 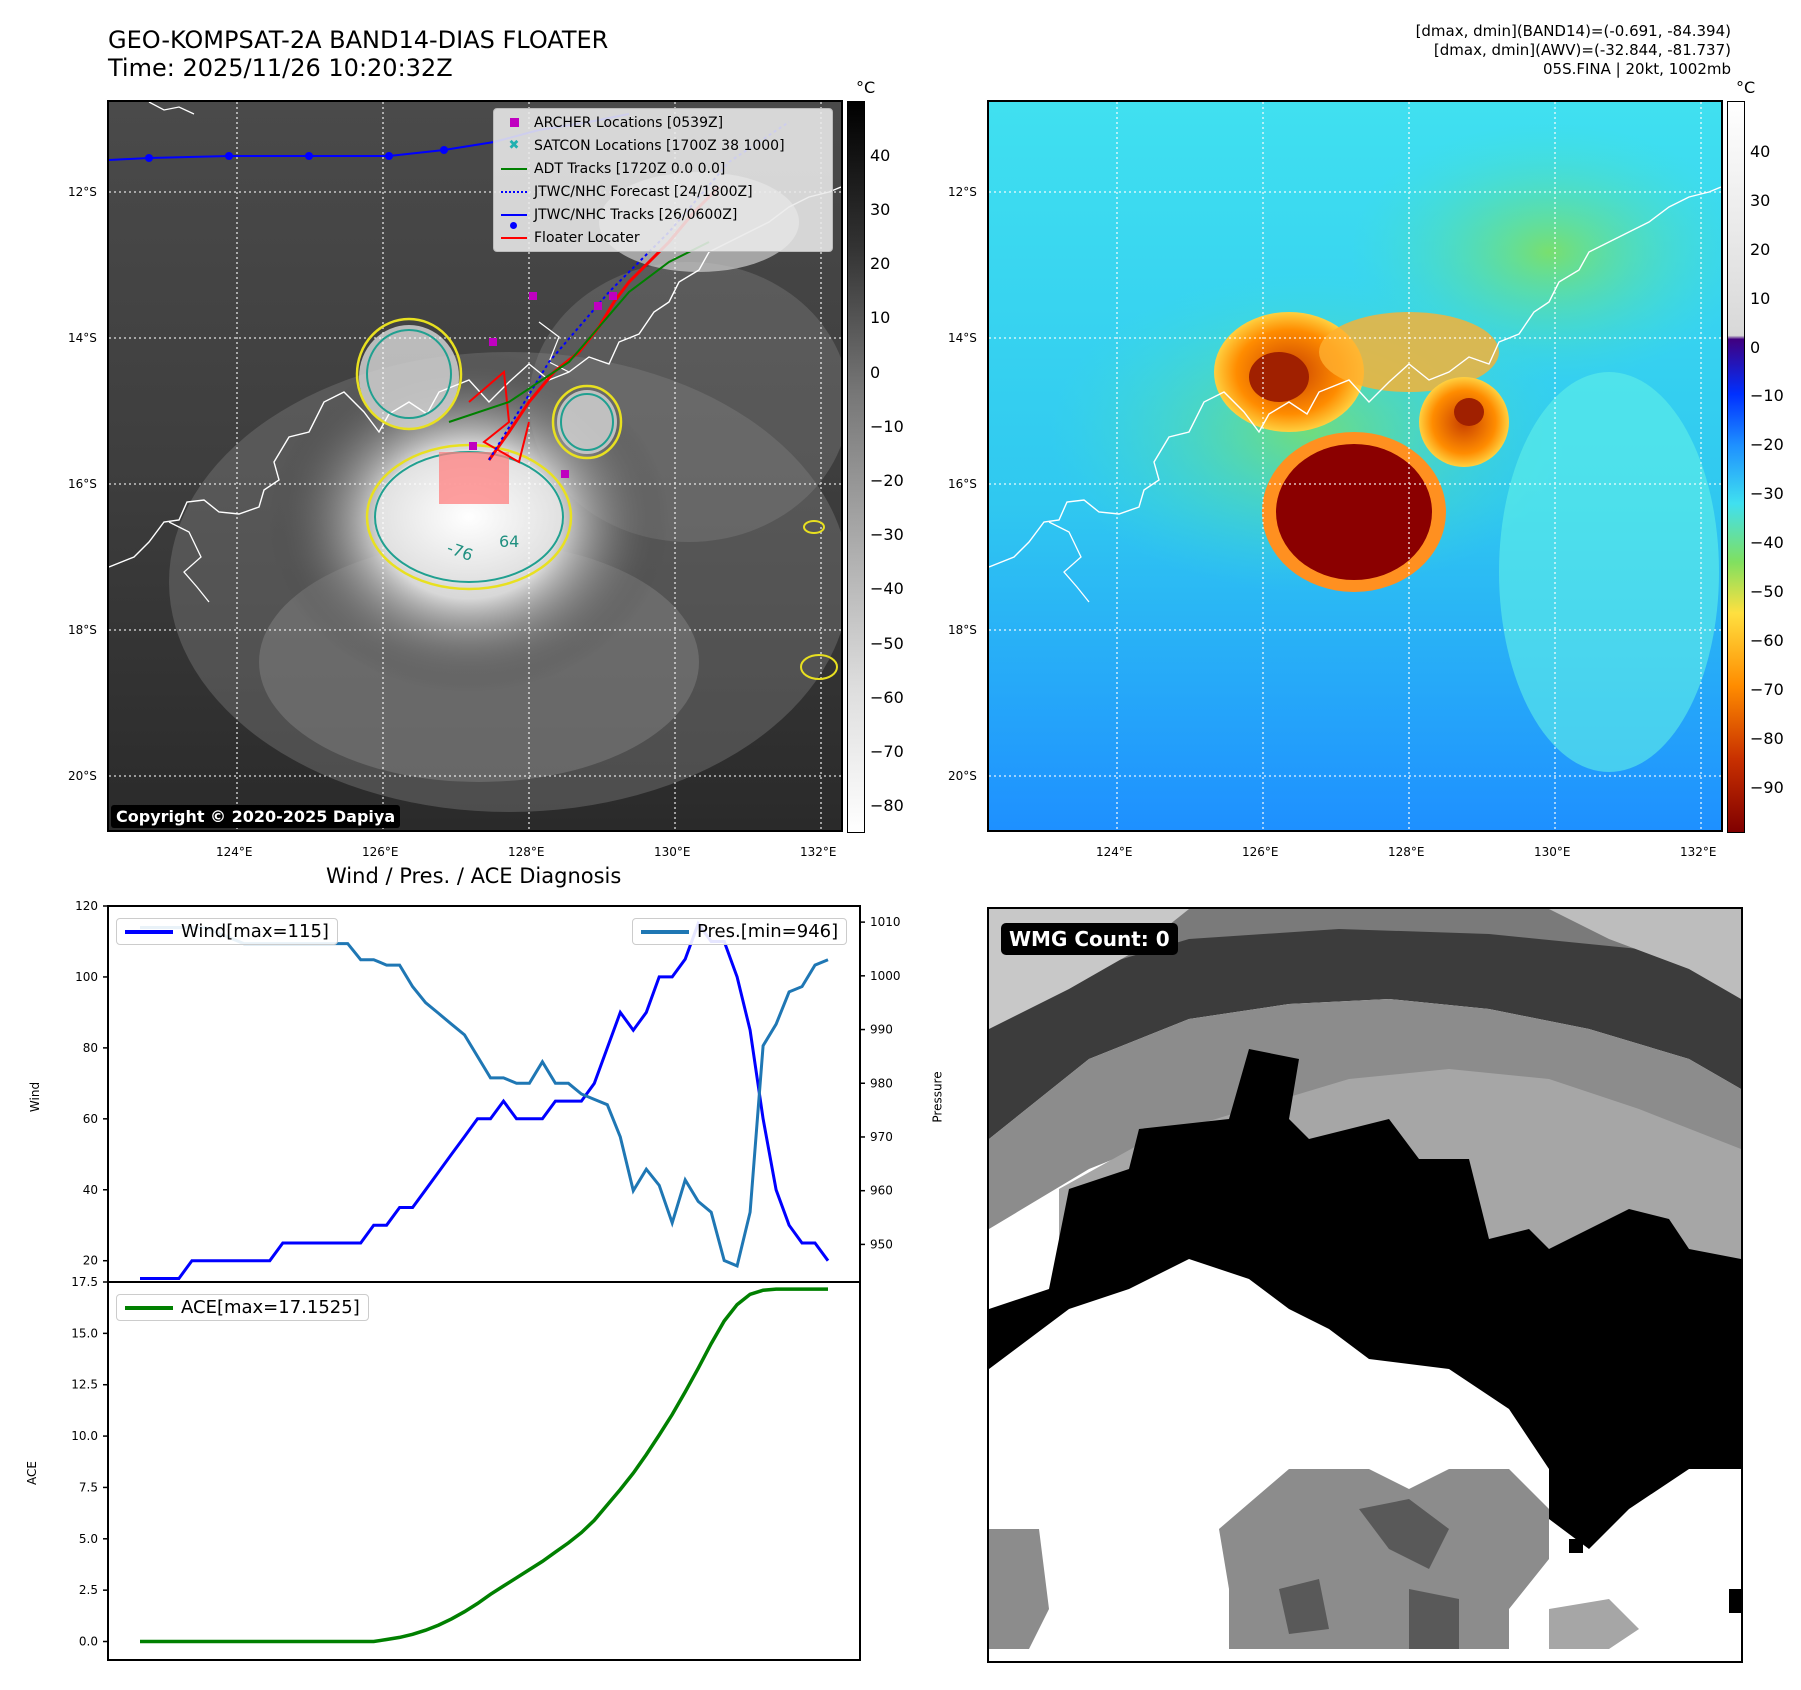 I want to click on line-dot-icon, so click(x=514, y=221).